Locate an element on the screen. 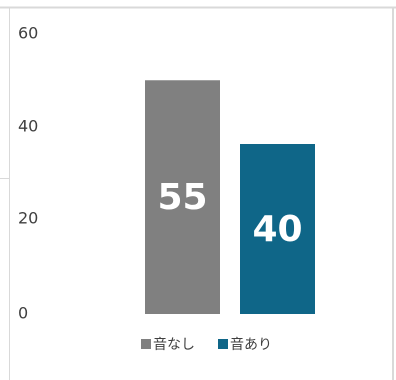 This screenshot has width=396, height=380. y-tick-label-40: 40 is located at coordinates (28, 126).